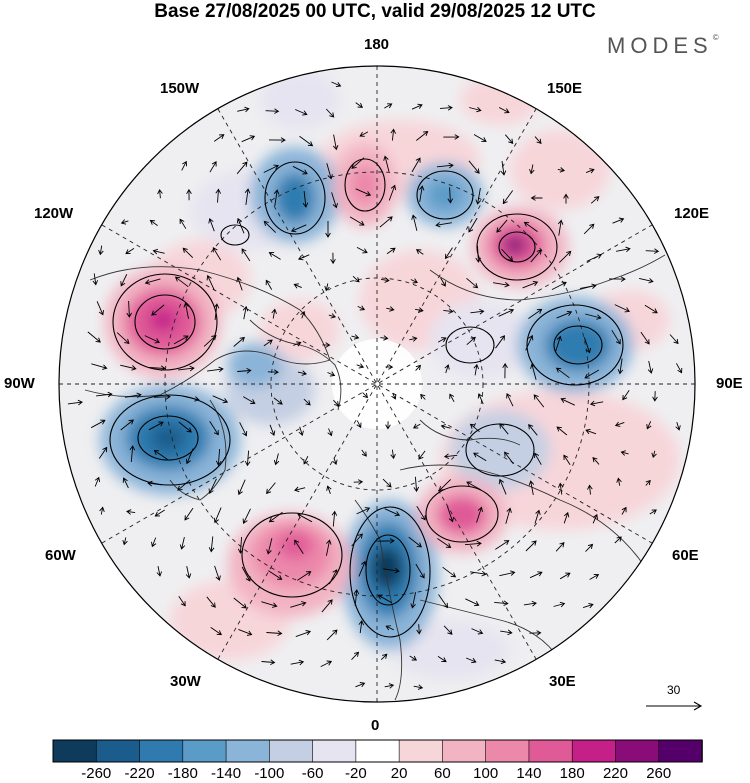 The height and width of the screenshot is (783, 750). Describe the element at coordinates (615, 773) in the screenshot. I see `colorbar-tick-label: 220` at that location.